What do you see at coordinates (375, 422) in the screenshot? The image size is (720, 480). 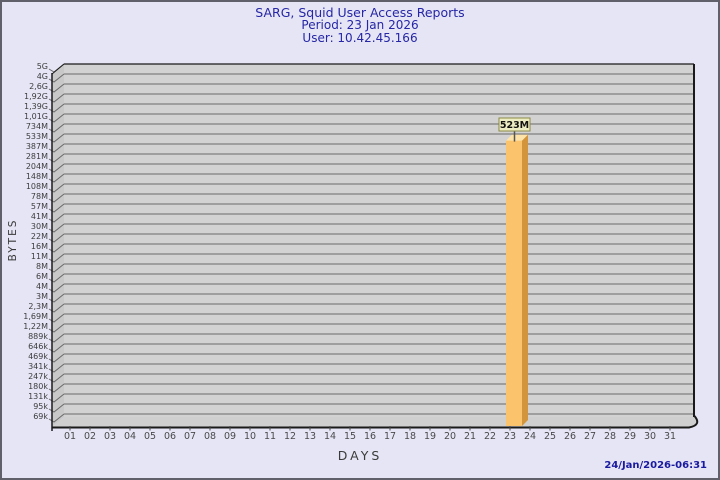 I see `x-axis-line` at bounding box center [375, 422].